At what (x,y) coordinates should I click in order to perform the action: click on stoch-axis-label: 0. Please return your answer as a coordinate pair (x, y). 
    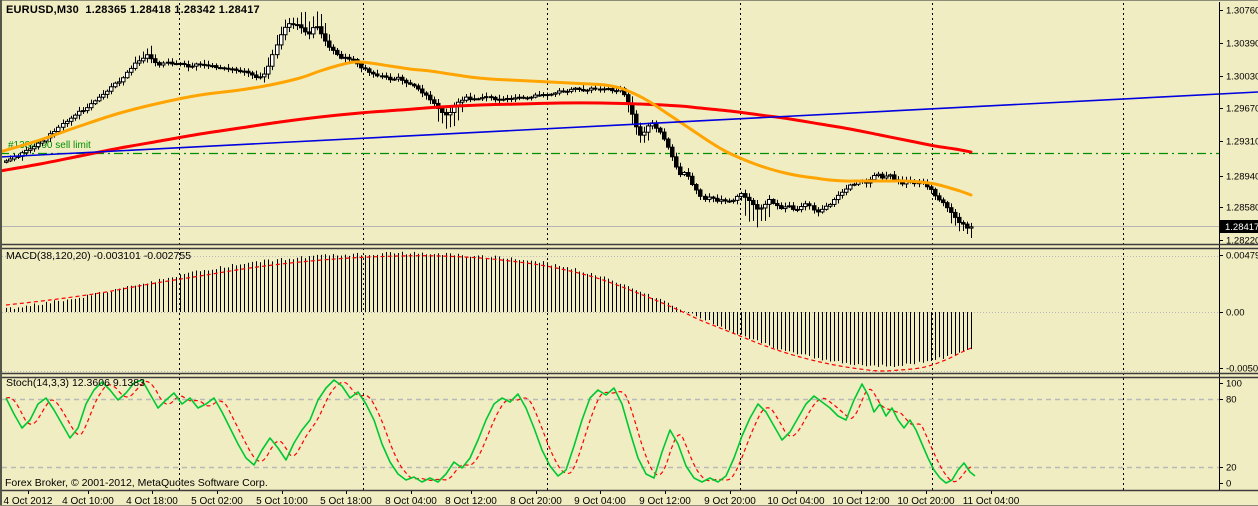
    Looking at the image, I should click on (1228, 484).